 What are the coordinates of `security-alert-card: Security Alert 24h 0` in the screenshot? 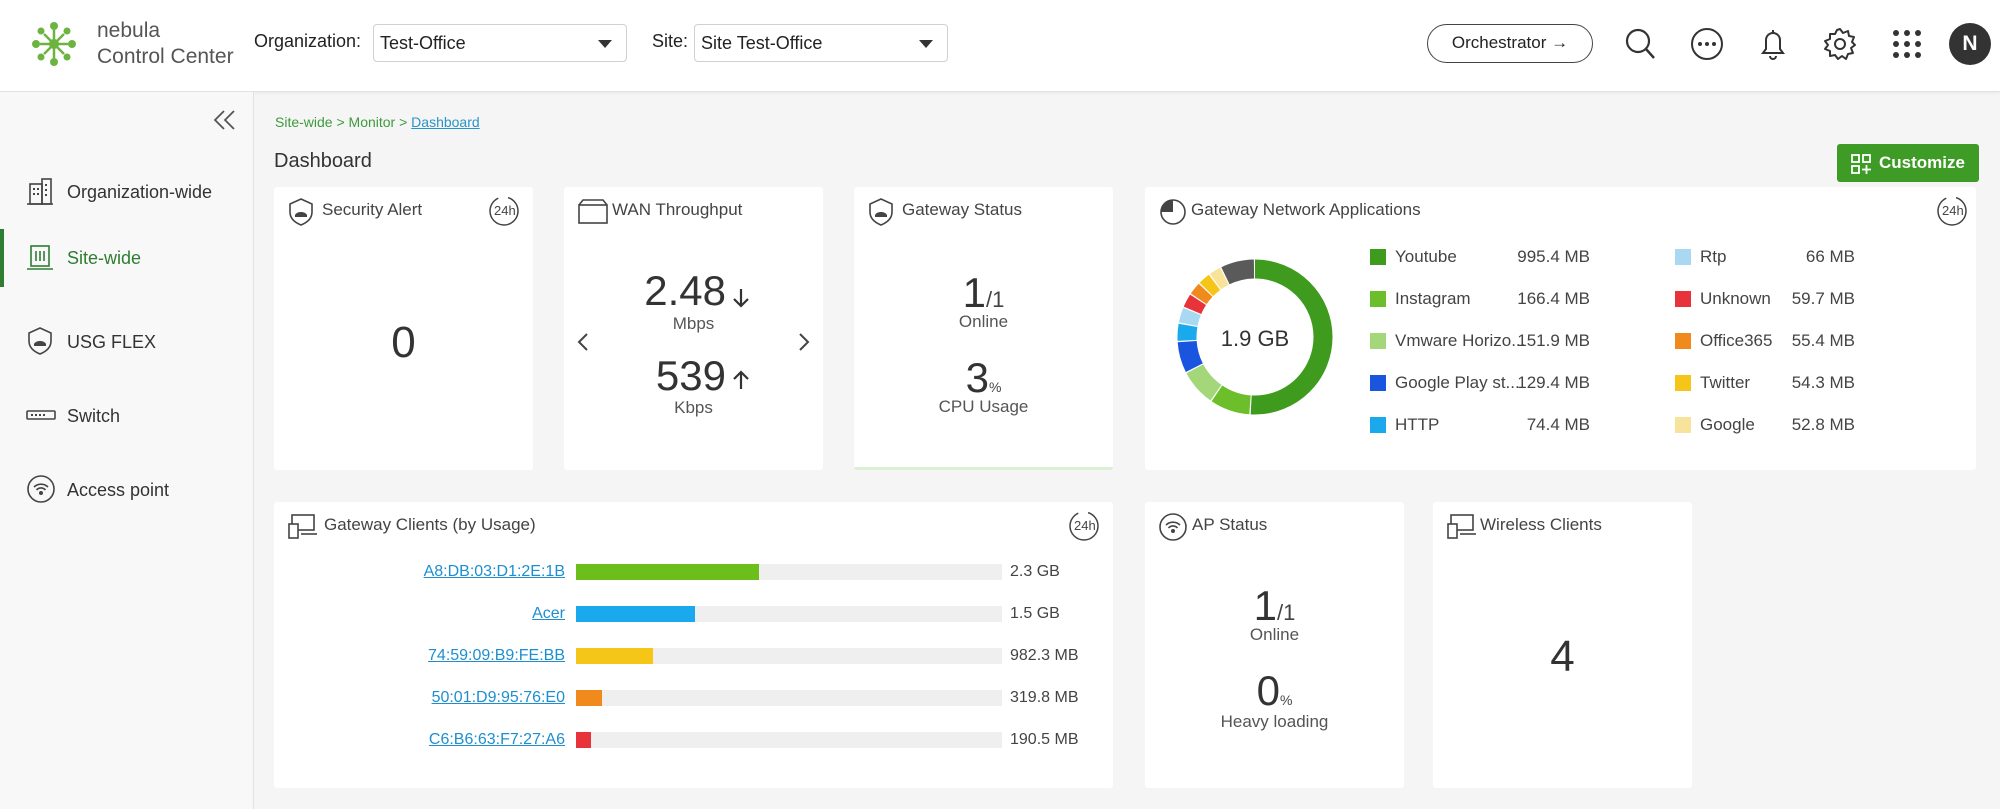 It's located at (403, 328).